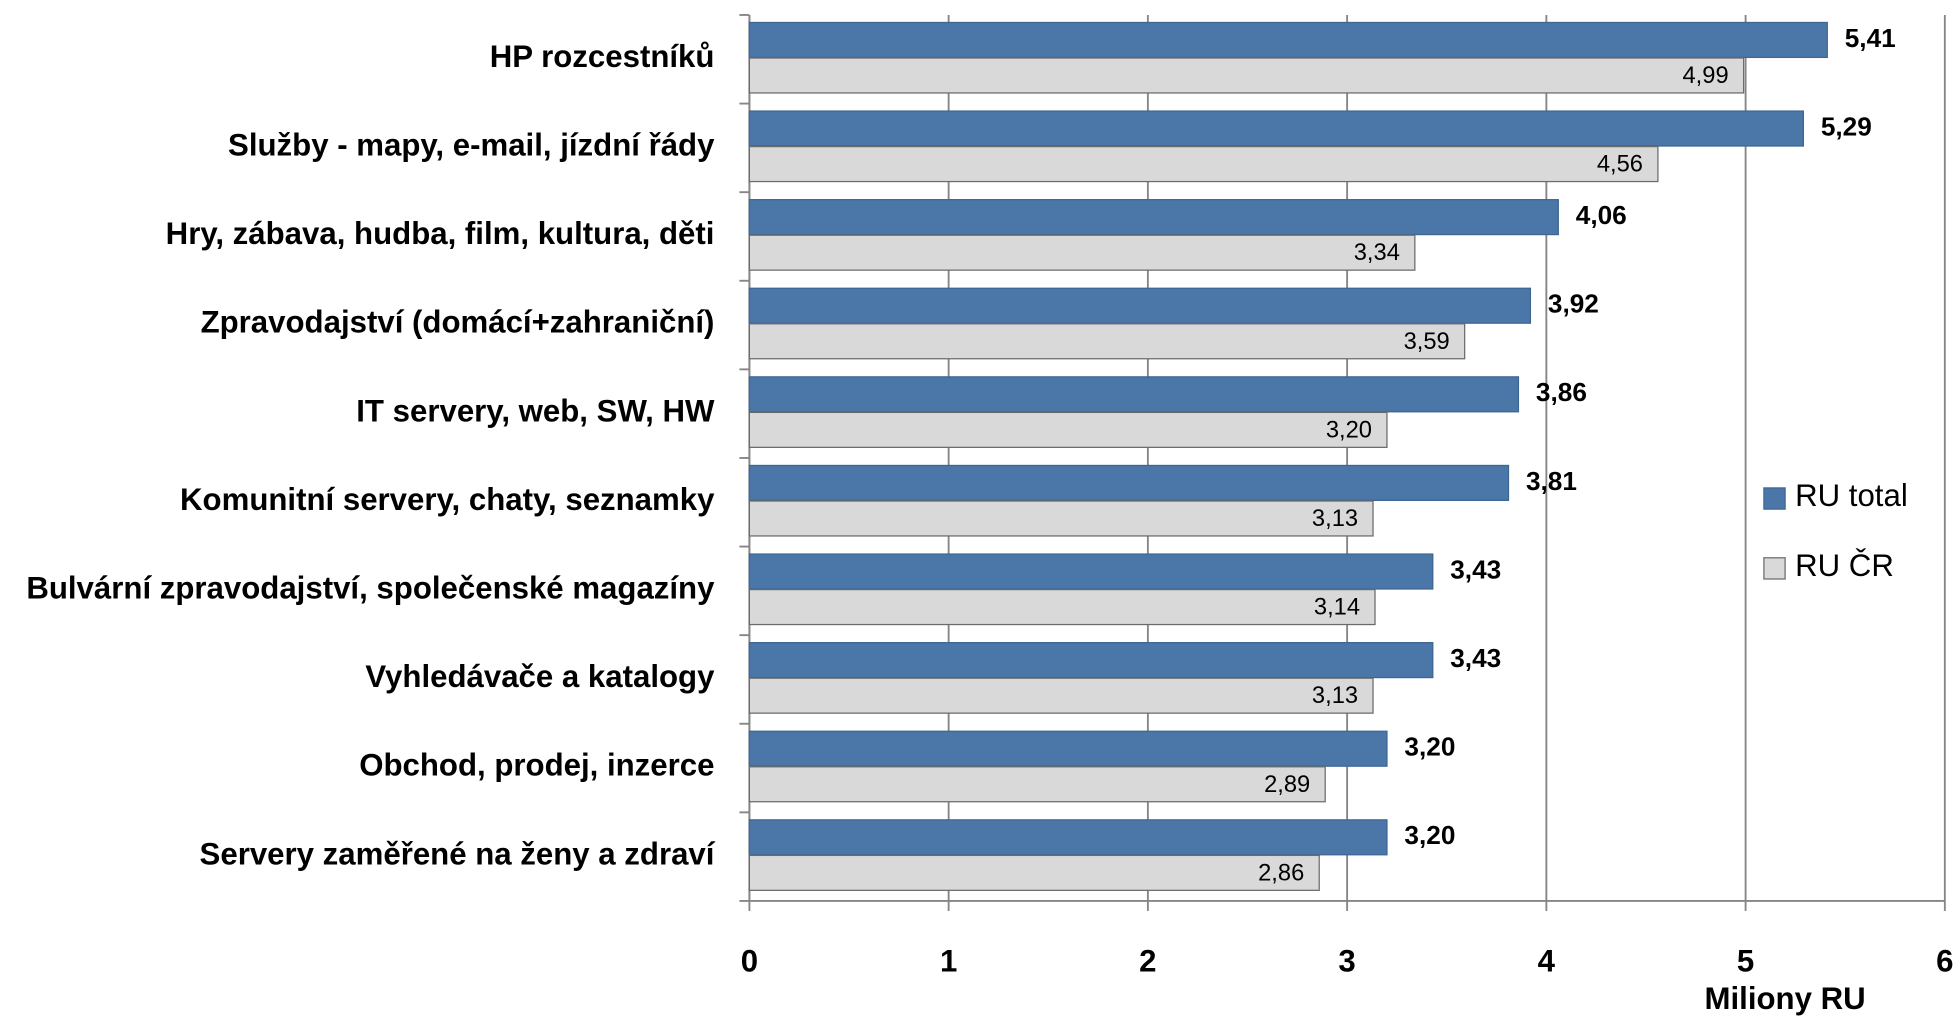  I want to click on category-label: HP rozcestníků, so click(602, 56).